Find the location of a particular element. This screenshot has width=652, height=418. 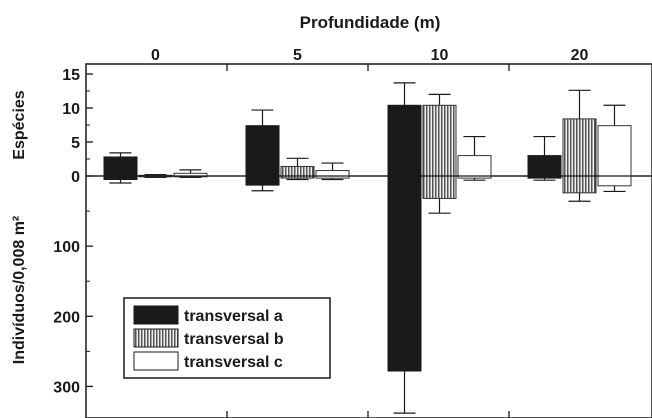

upper-y-tick-label: 10 is located at coordinates (71, 109).